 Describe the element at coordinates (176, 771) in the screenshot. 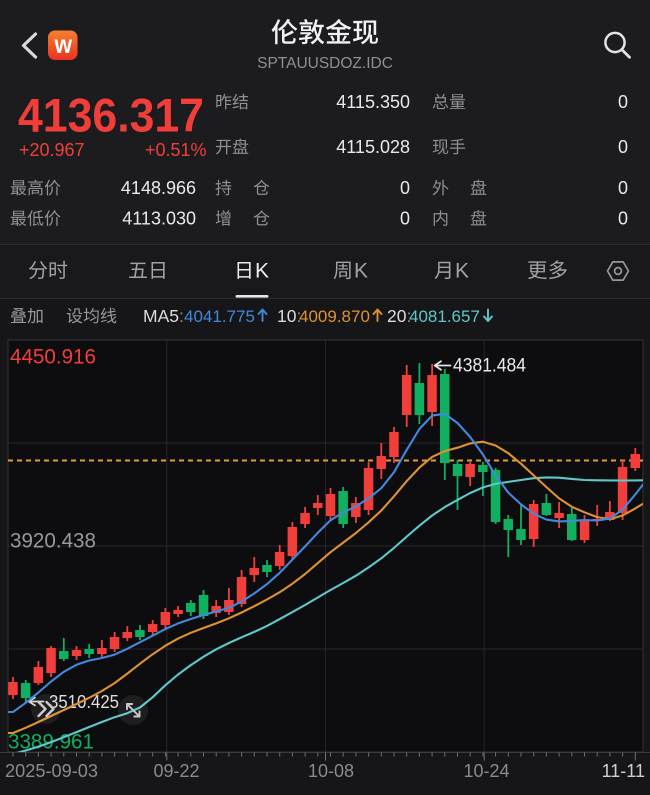

I see `svg-text: 09-22` at that location.